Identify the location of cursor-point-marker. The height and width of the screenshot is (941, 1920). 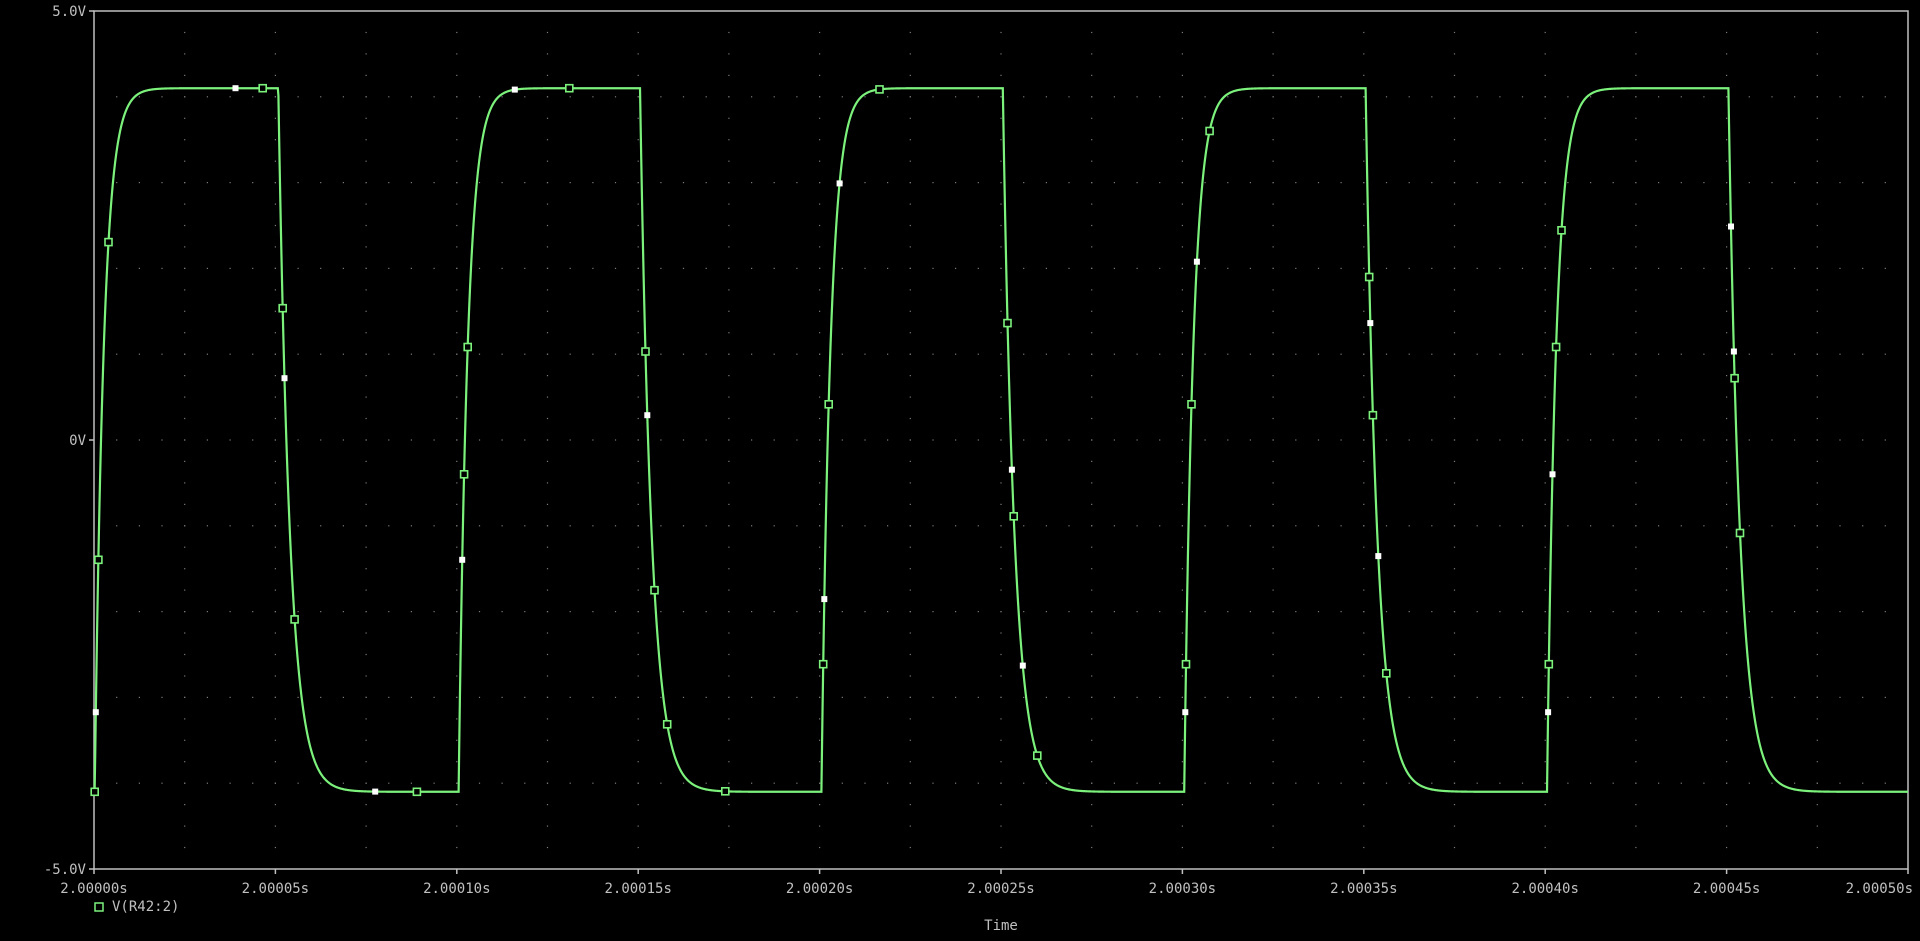
(1011, 469).